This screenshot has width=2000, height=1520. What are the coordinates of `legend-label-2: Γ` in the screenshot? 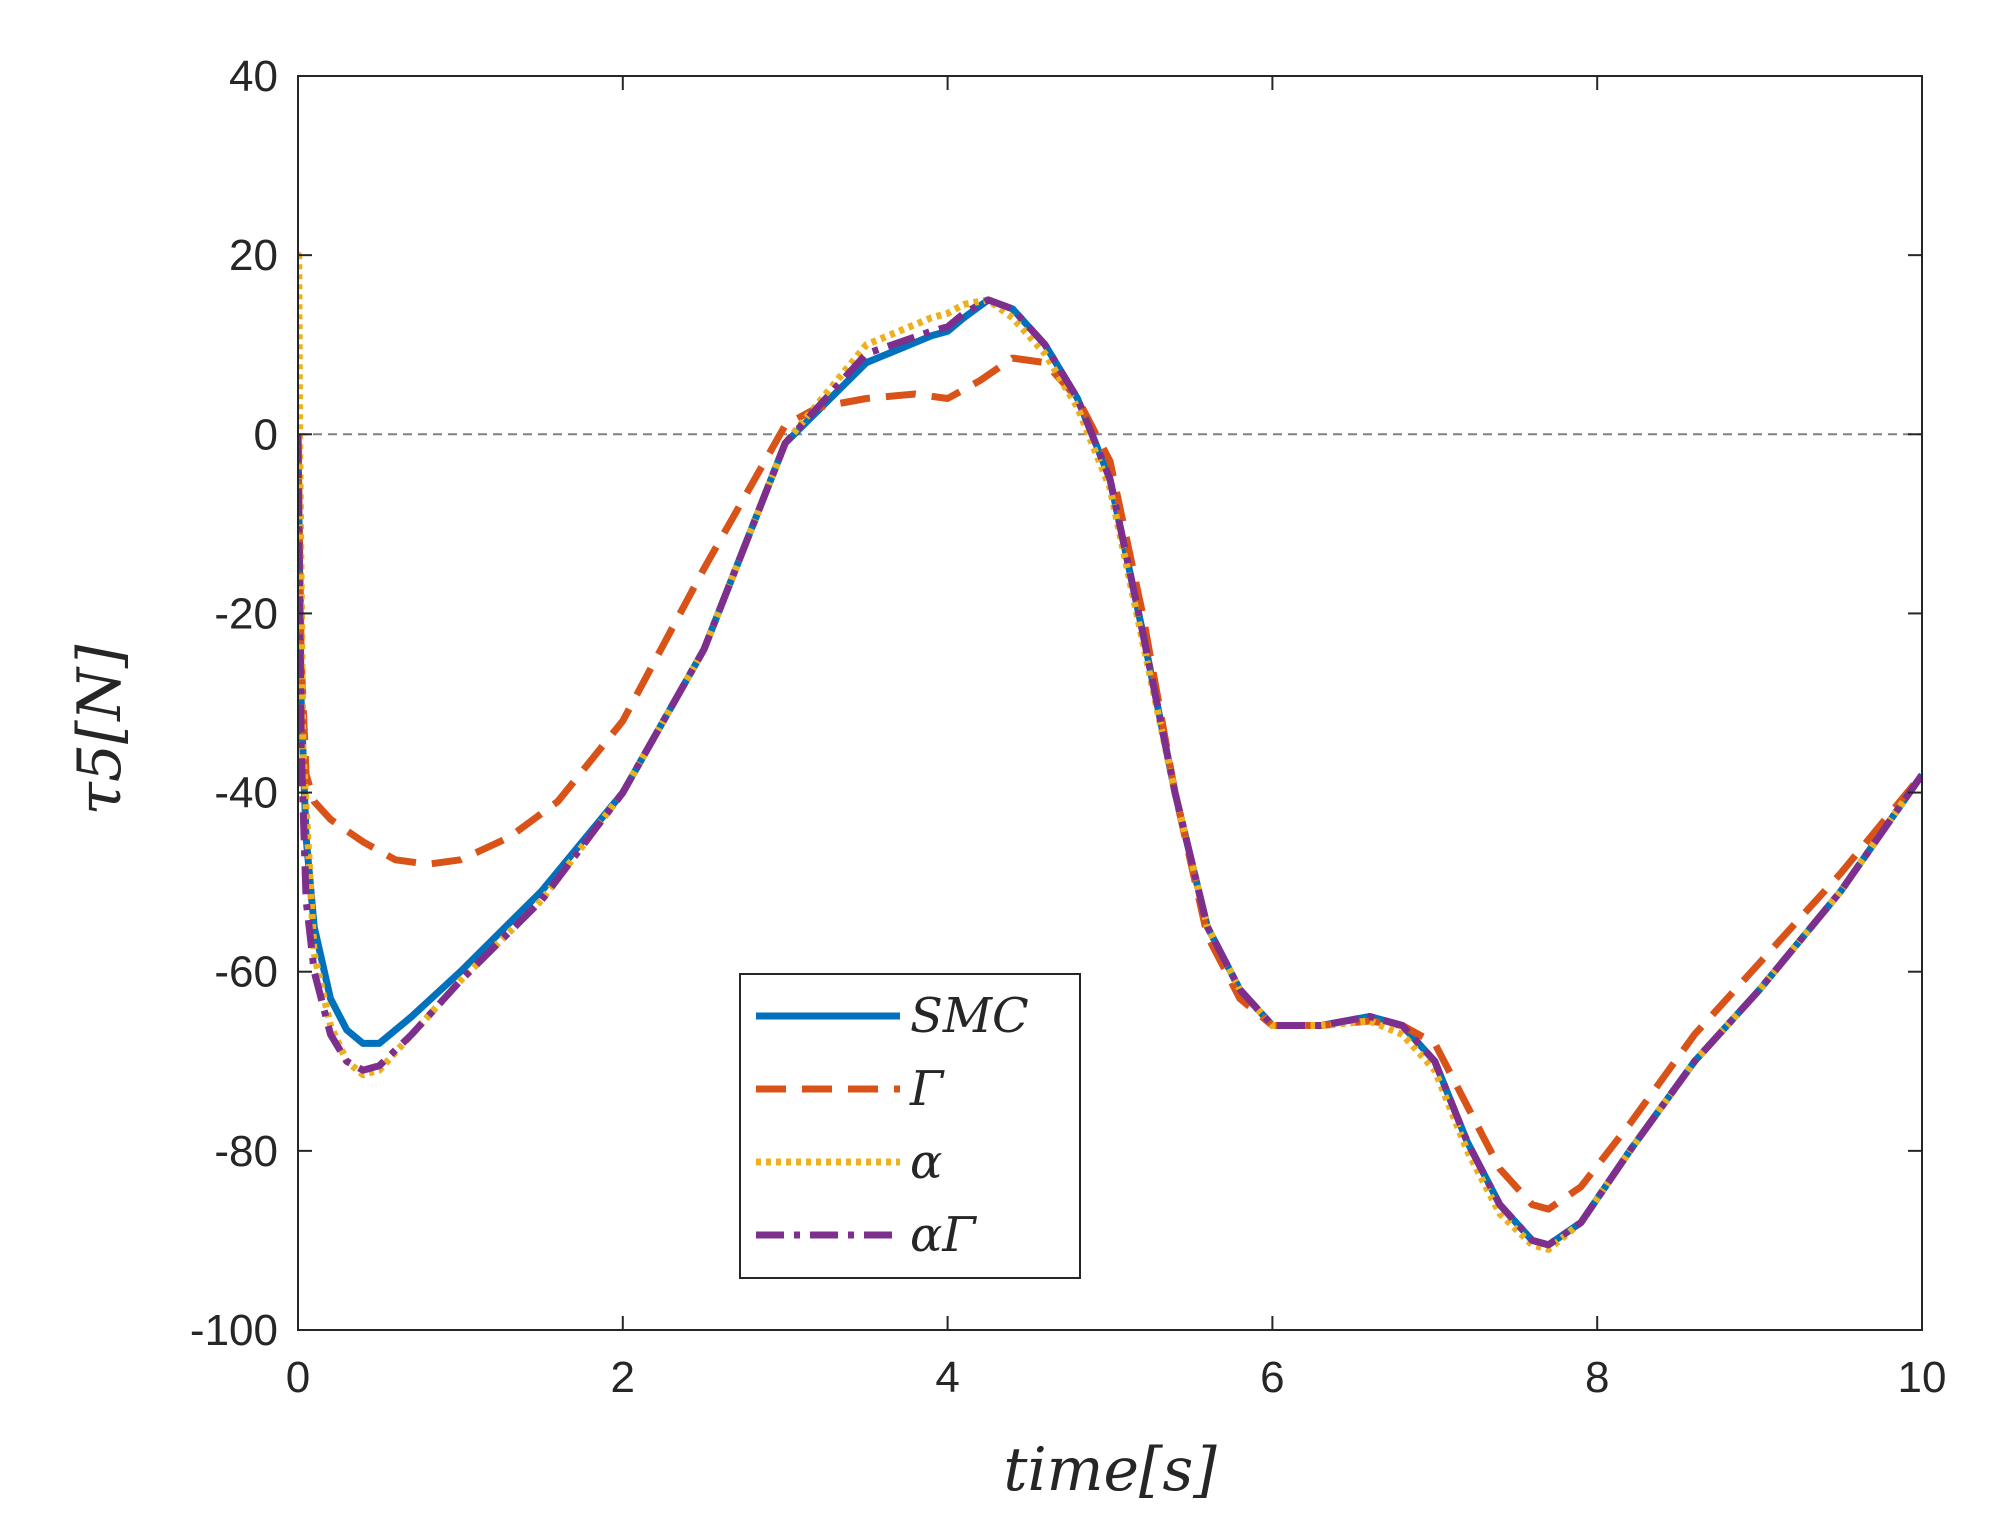 It's located at (927, 1089).